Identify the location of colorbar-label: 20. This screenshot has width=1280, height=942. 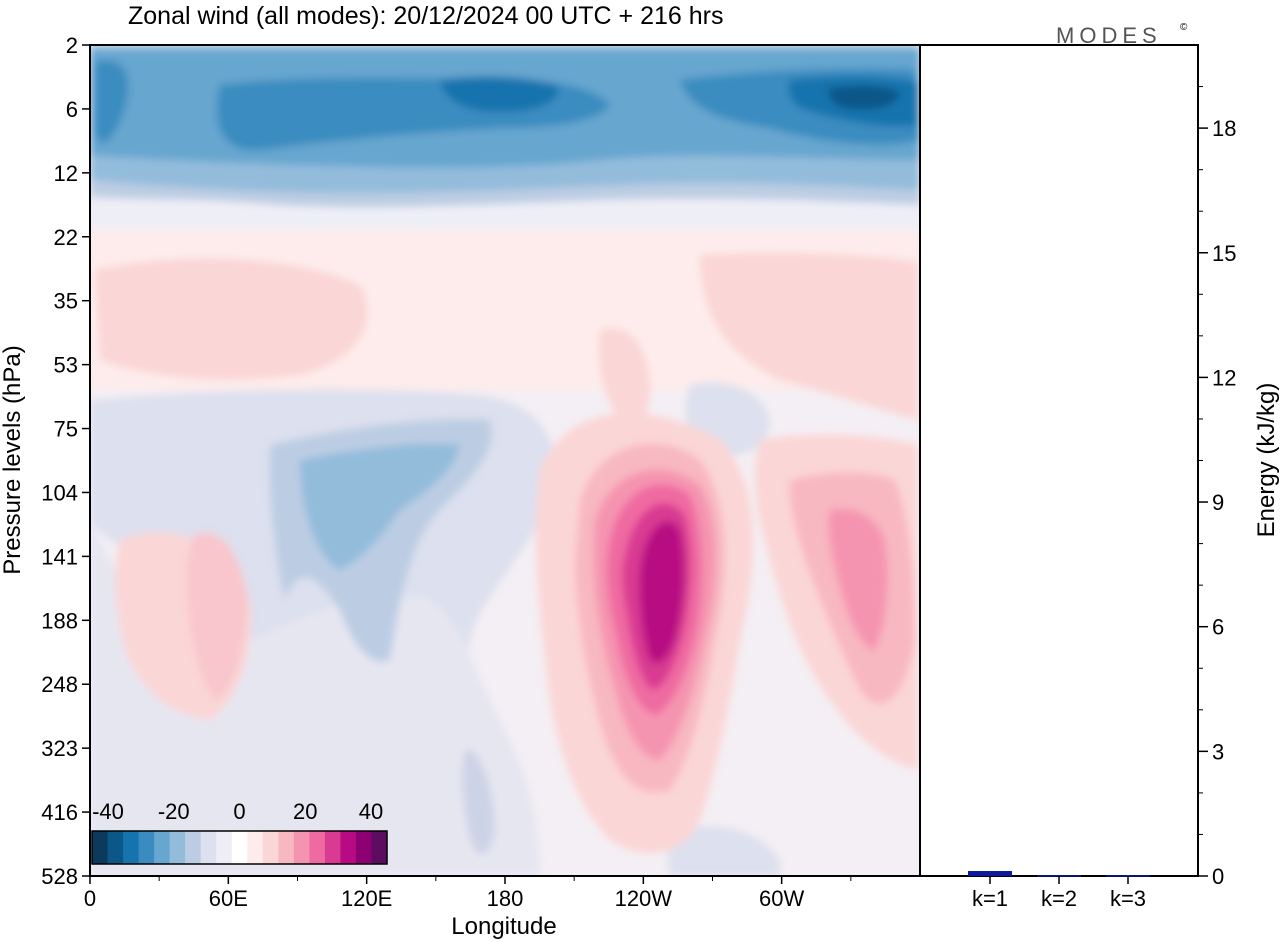
(305, 811).